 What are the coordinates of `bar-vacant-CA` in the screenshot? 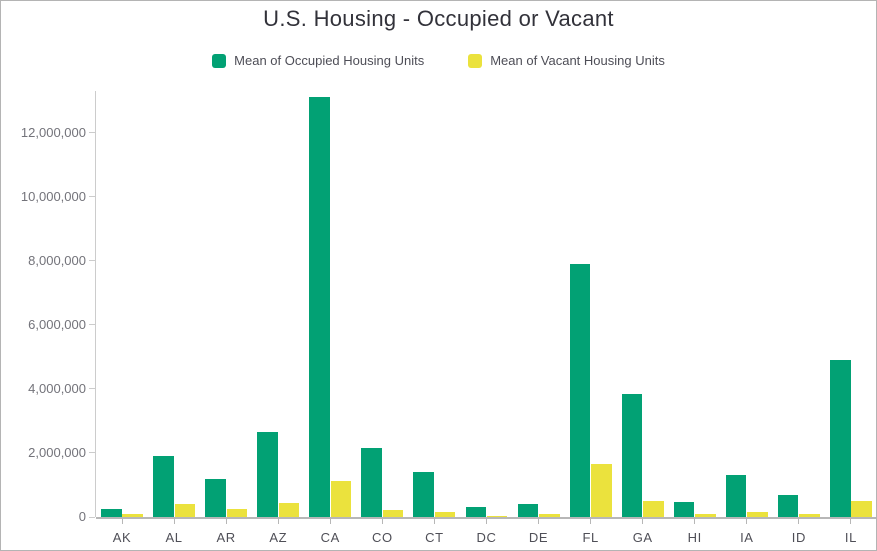 It's located at (341, 498).